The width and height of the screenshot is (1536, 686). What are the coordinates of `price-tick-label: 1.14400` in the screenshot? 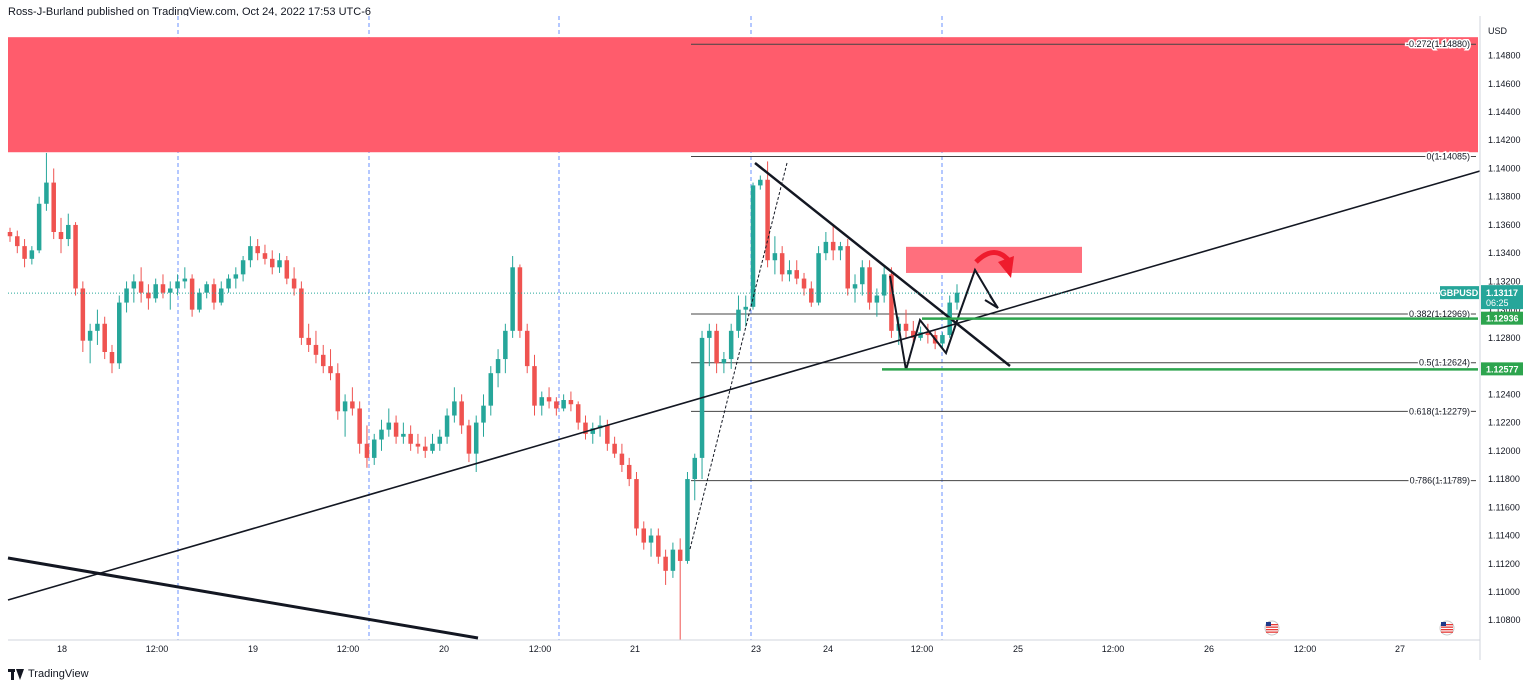 It's located at (1504, 112).